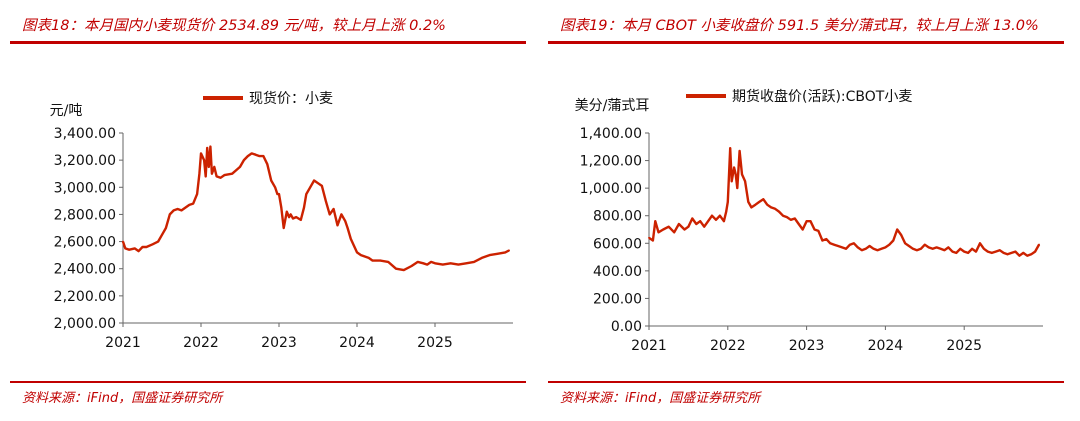 The width and height of the screenshot is (1080, 421). Describe the element at coordinates (85, 297) in the screenshot. I see `y-tick-label: 2,200.00` at that location.